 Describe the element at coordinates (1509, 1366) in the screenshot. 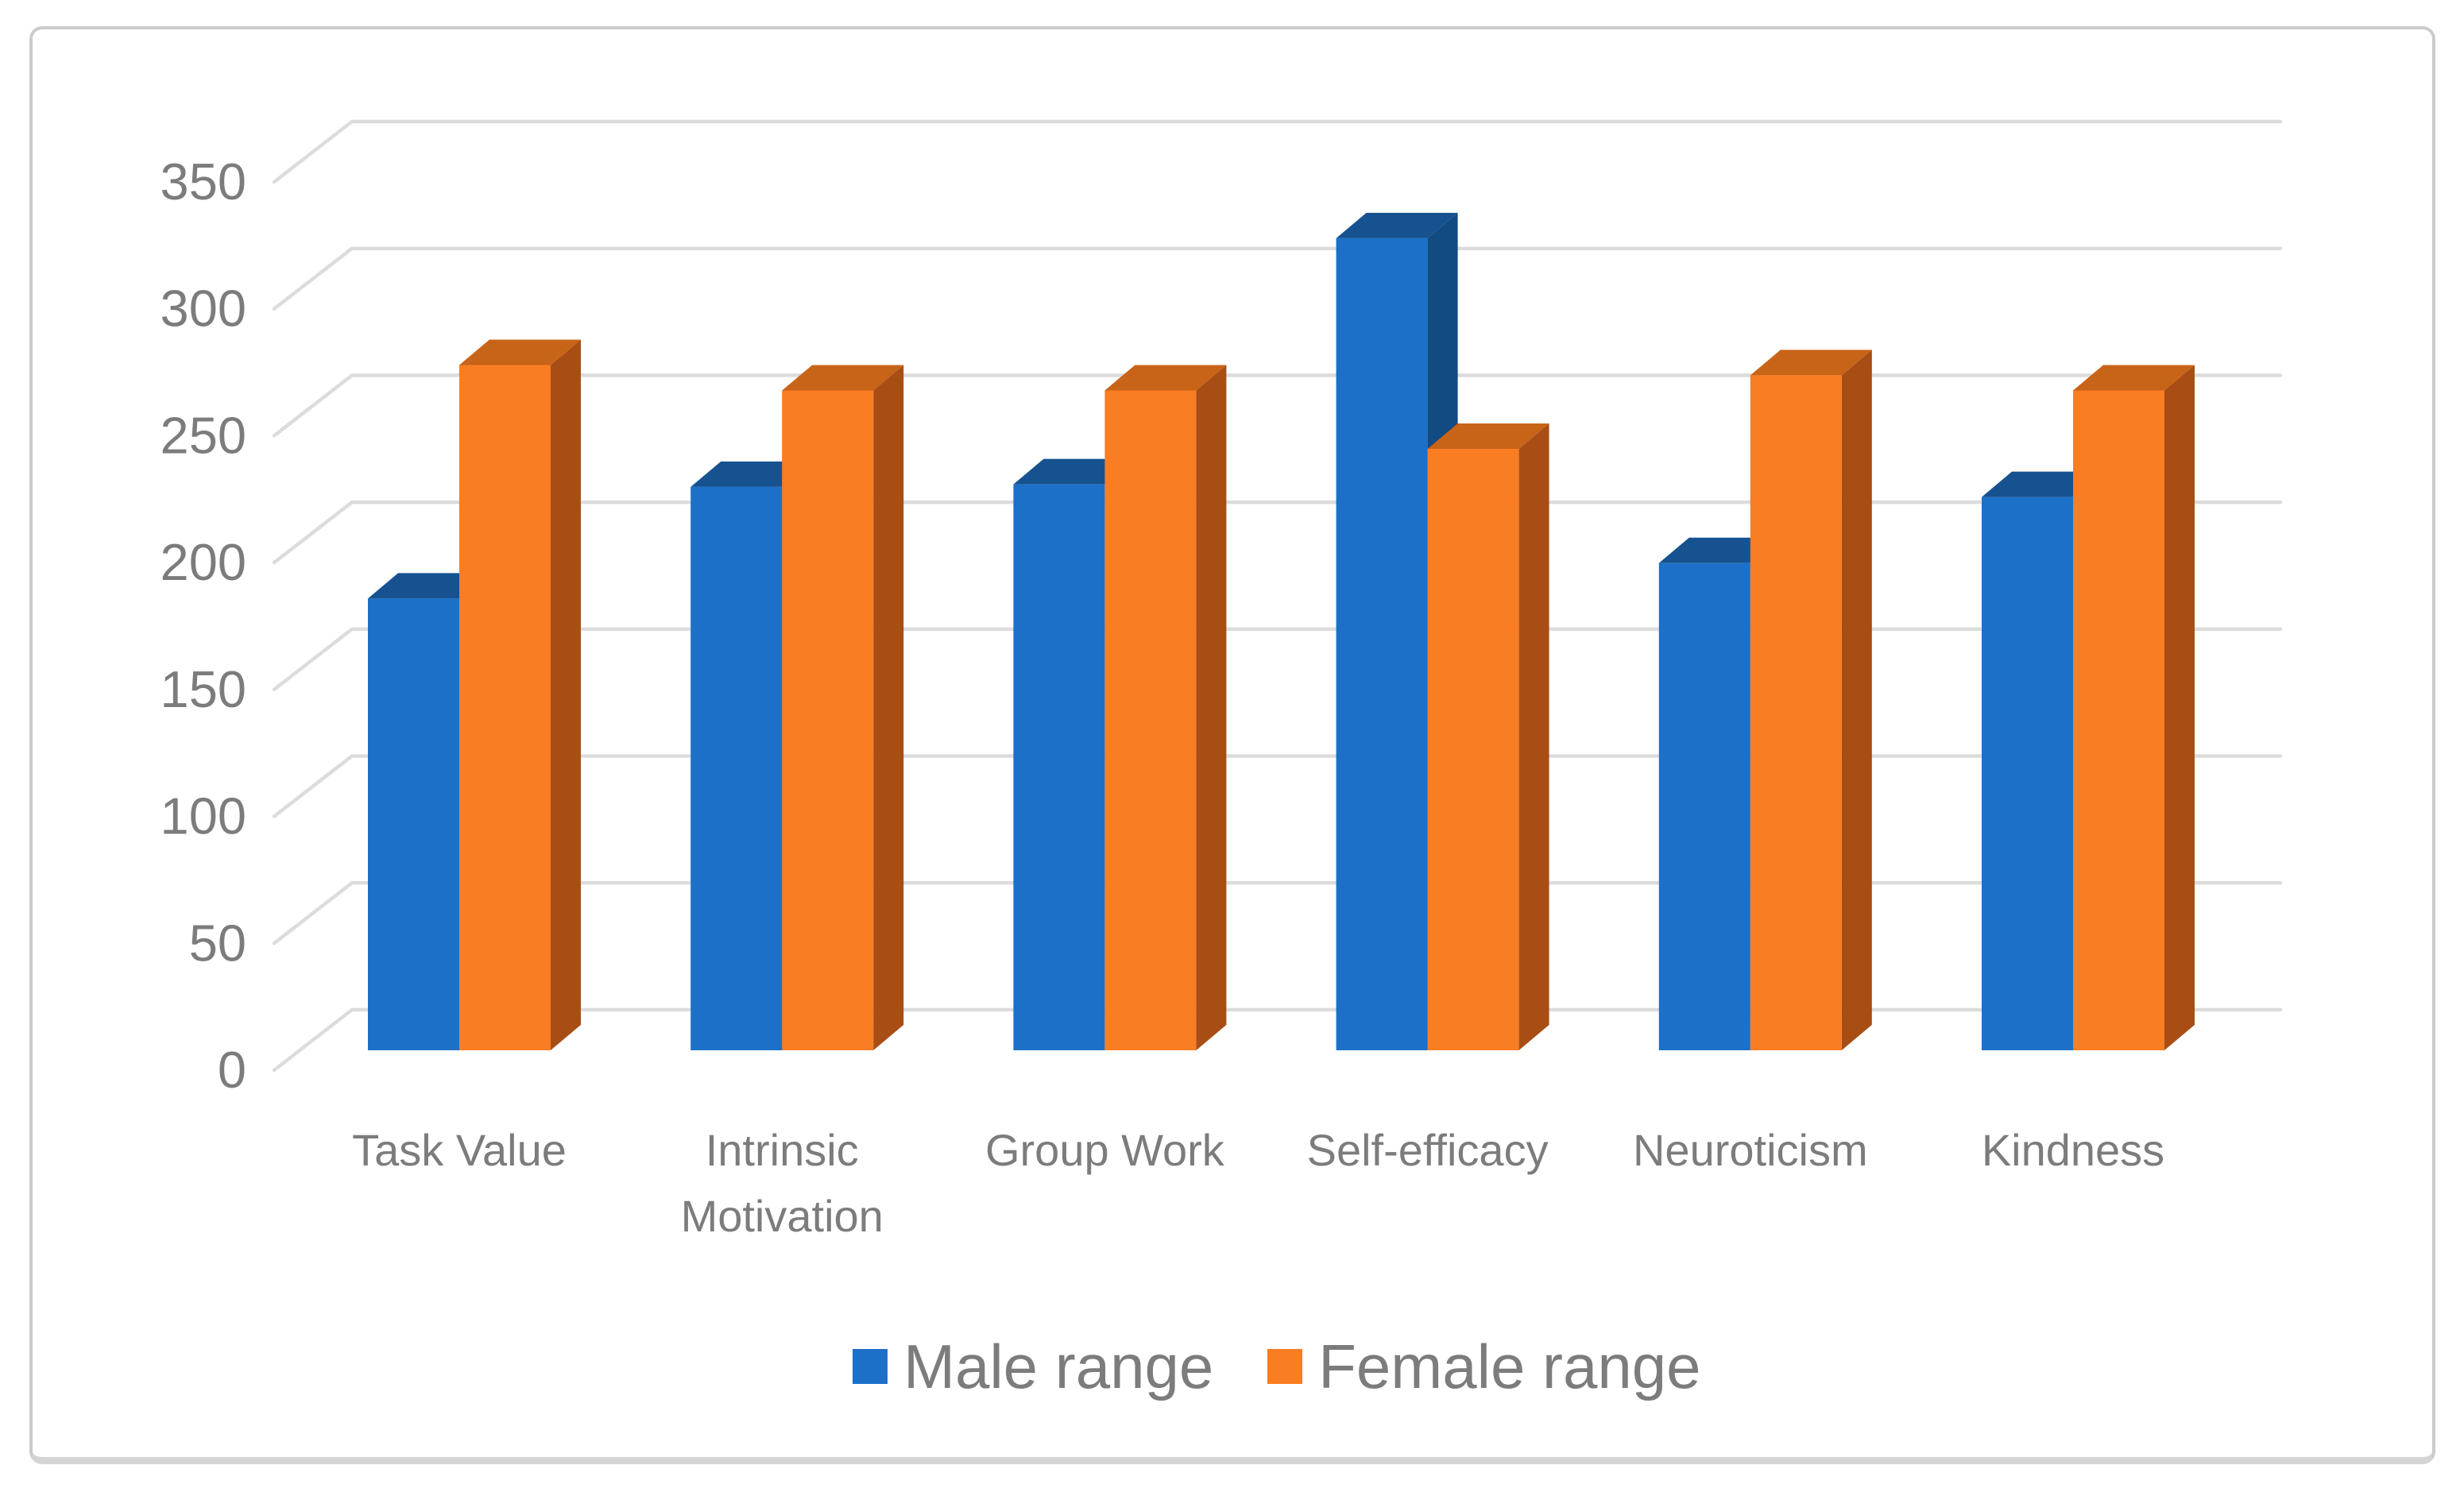

I see `female-range-legend-label: Female range` at that location.